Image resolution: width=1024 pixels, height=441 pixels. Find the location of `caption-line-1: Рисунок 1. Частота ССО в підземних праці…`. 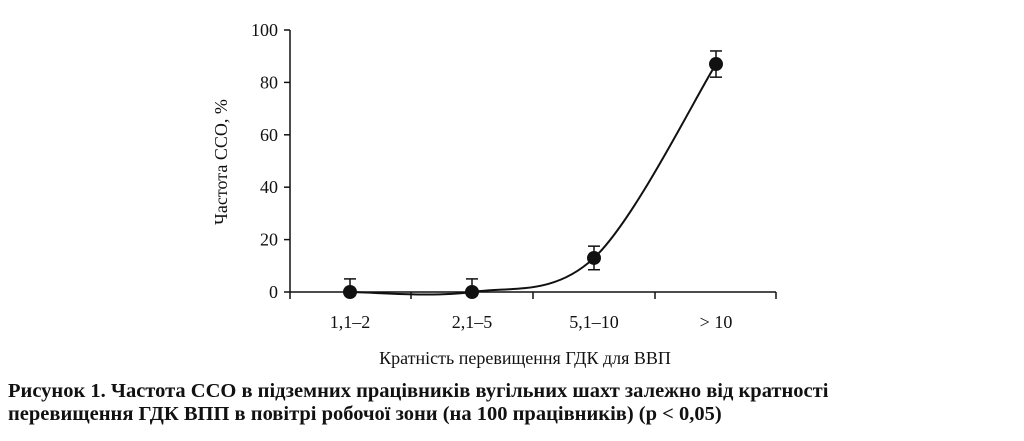

caption-line-1: Рисунок 1. Частота ССО в підземних праці… is located at coordinates (418, 391).